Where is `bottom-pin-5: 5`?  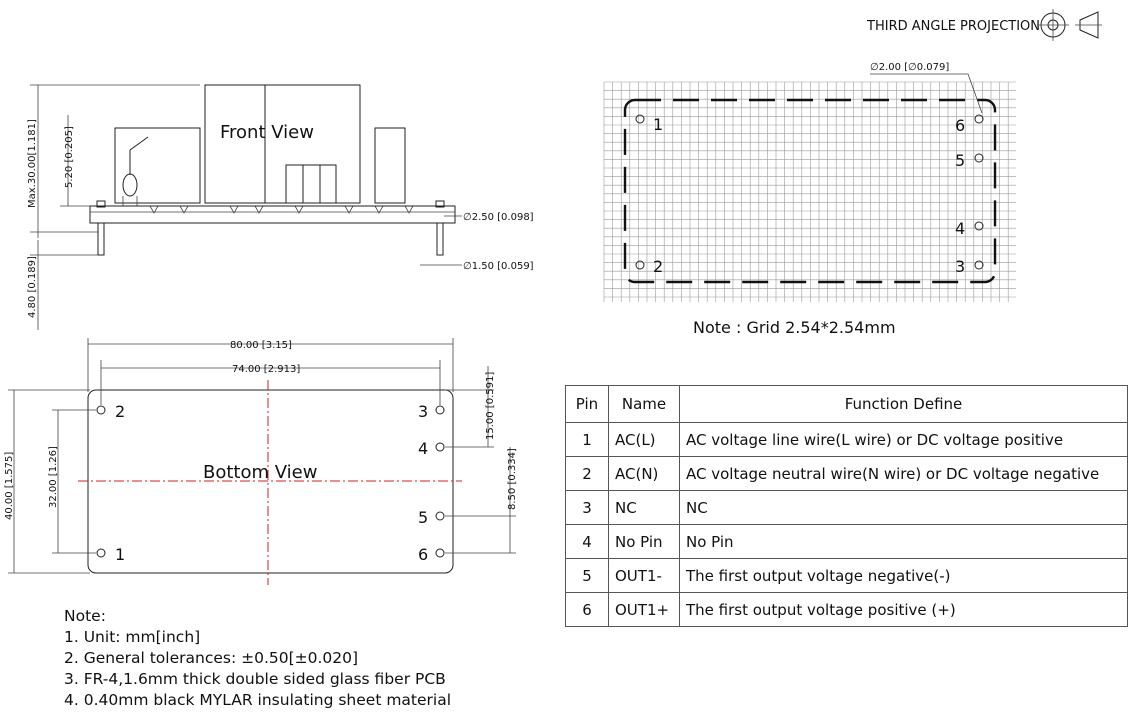 bottom-pin-5: 5 is located at coordinates (423, 517).